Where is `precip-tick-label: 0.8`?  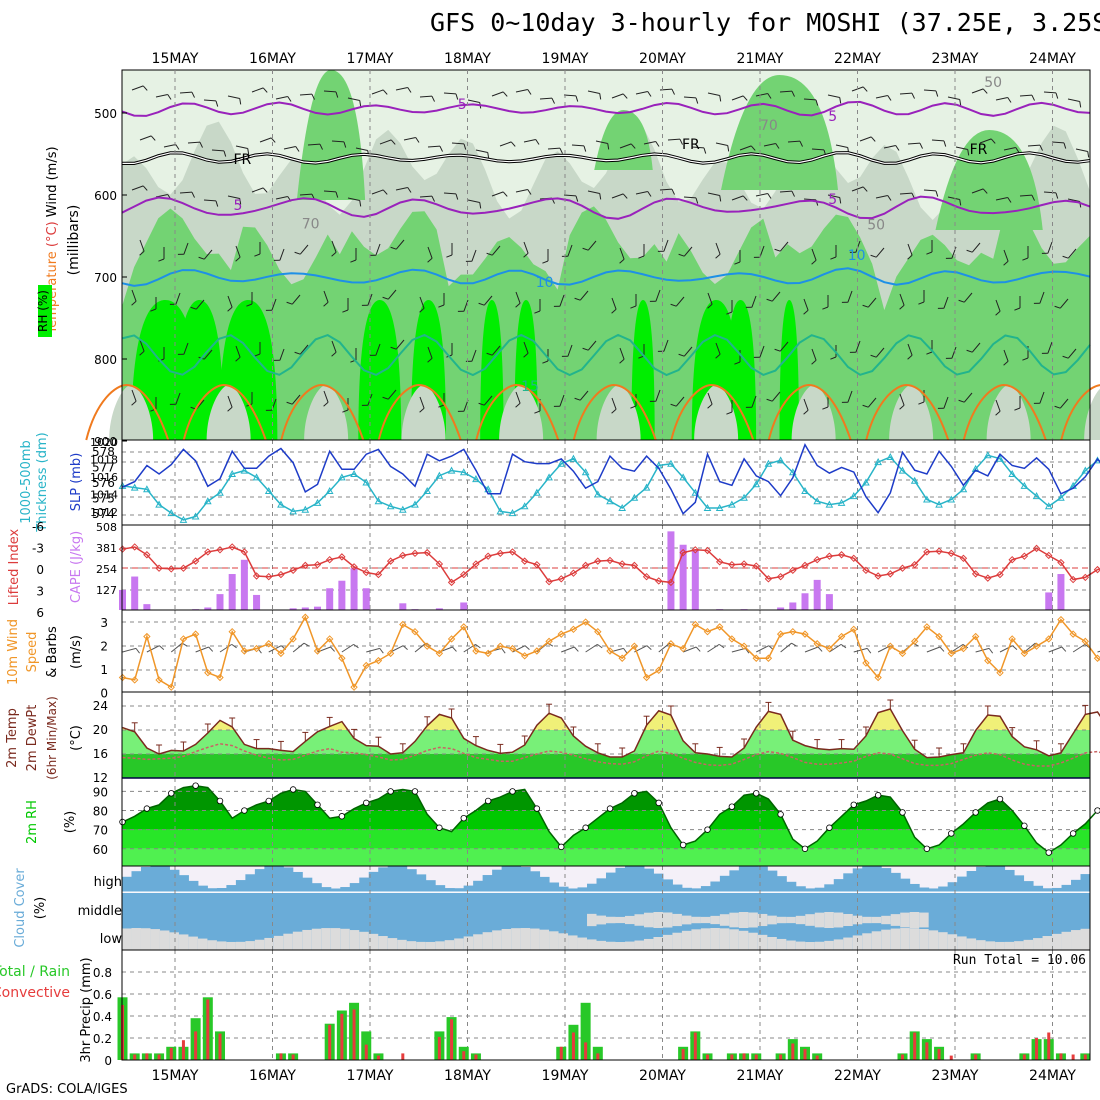 precip-tick-label: 0.8 is located at coordinates (102, 973).